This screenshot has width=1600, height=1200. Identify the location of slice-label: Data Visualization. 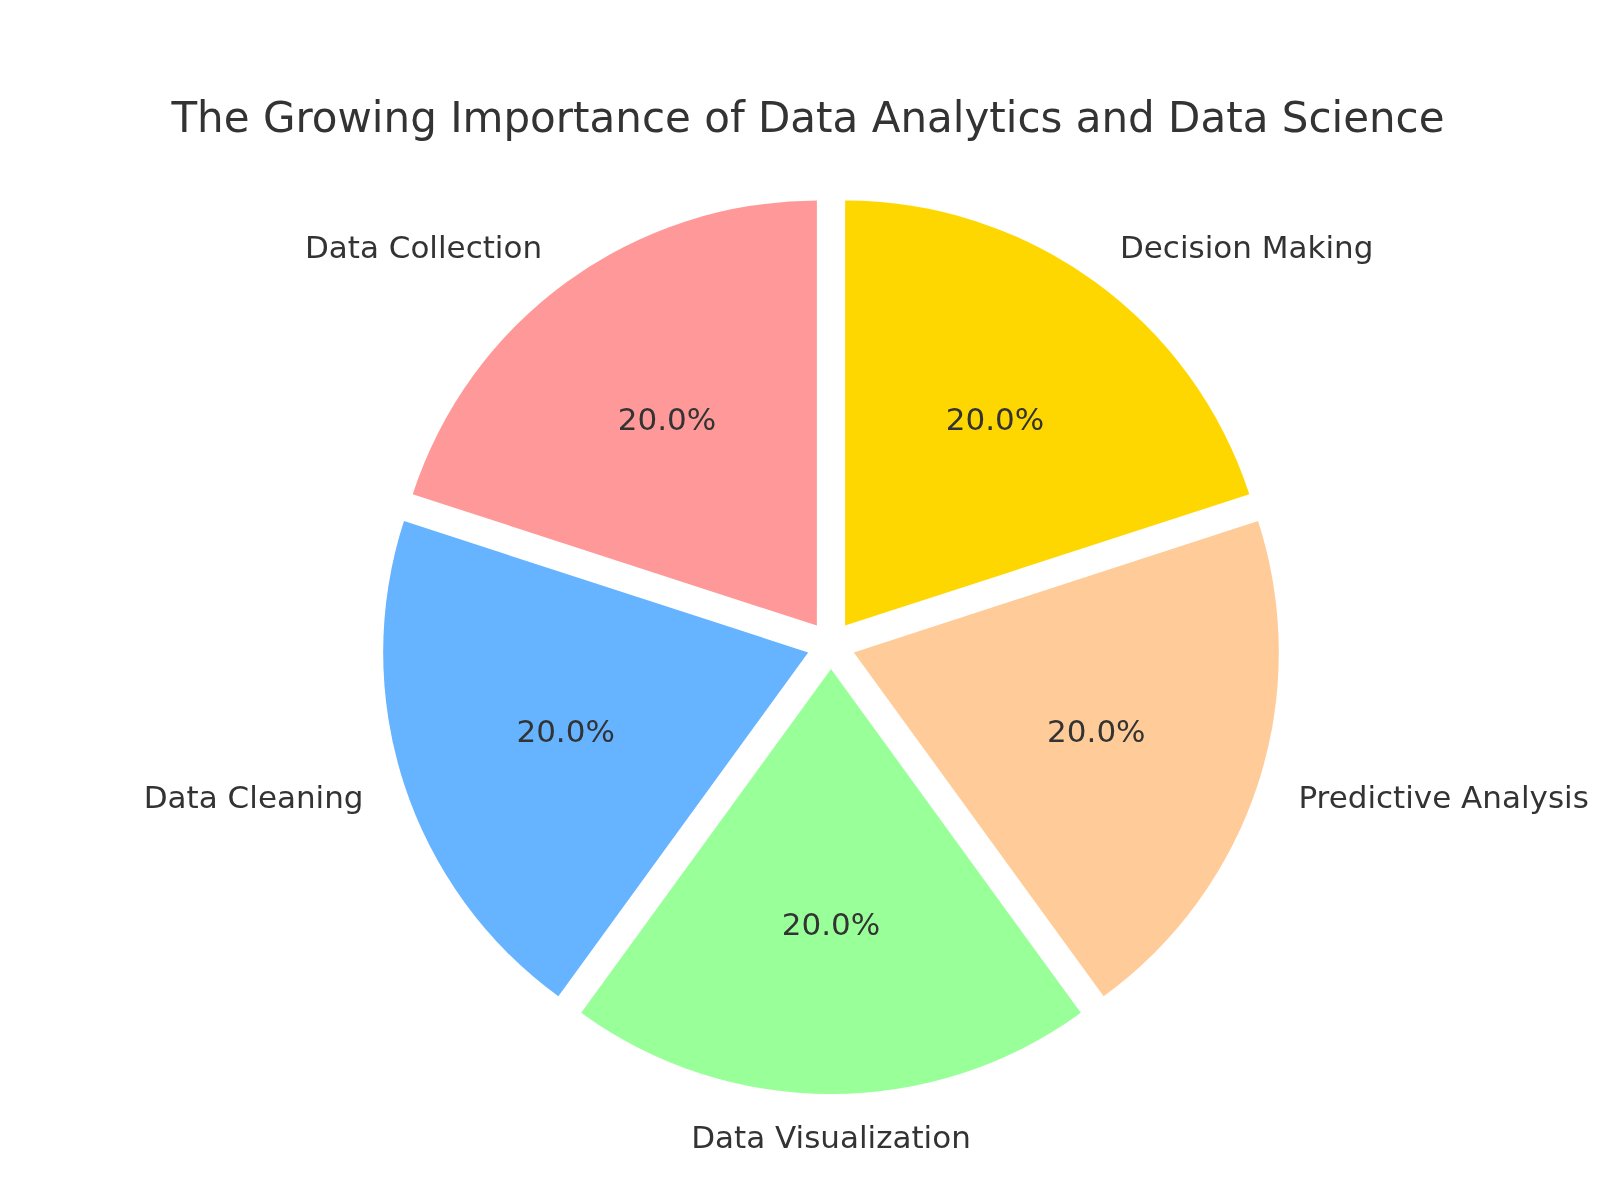
(831, 1136).